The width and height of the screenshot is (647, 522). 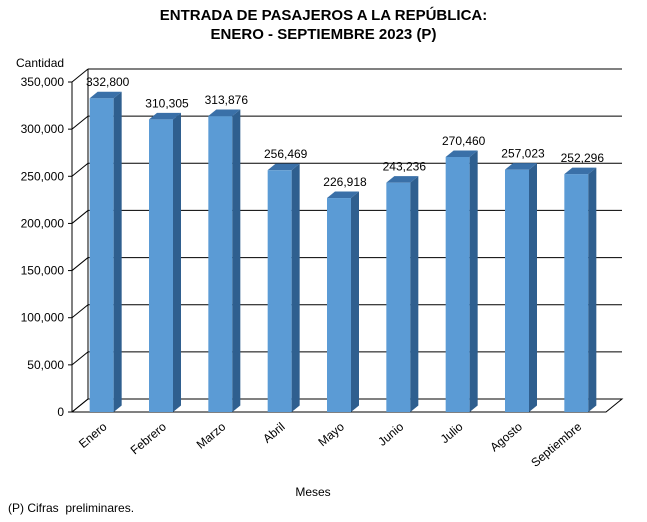 What do you see at coordinates (211, 435) in the screenshot?
I see `x-tick-label: Marzo` at bounding box center [211, 435].